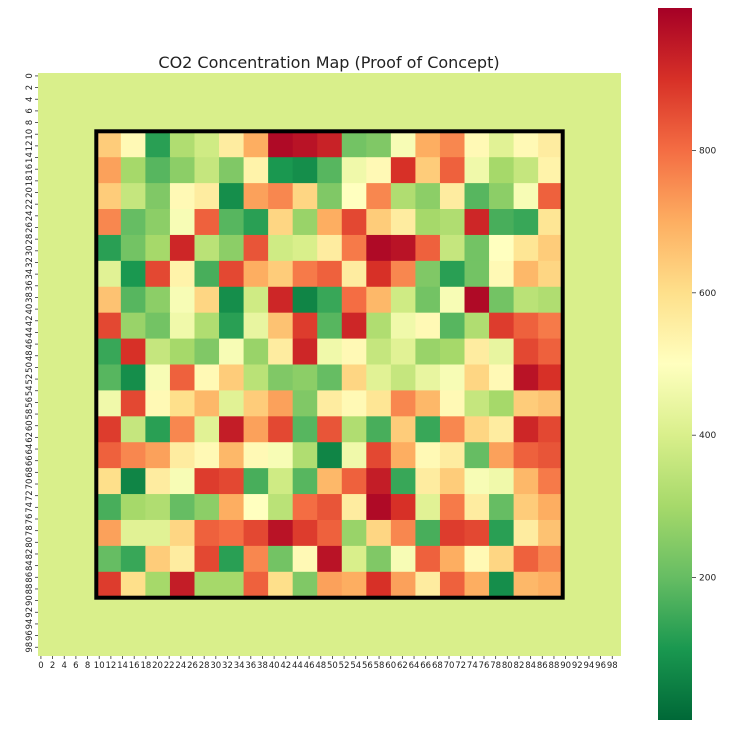 This screenshot has width=738, height=731. What do you see at coordinates (215, 666) in the screenshot?
I see `x-tick-label: 30` at bounding box center [215, 666].